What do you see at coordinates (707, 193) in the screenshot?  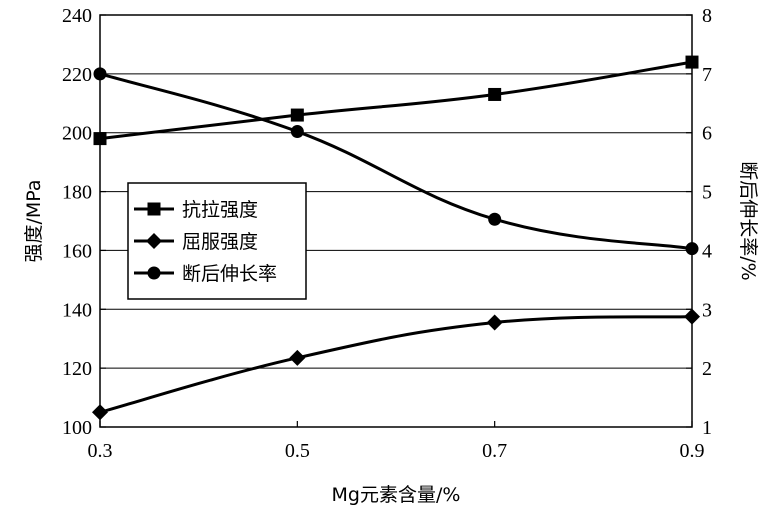 I see `y2-tick-label: 5` at bounding box center [707, 193].